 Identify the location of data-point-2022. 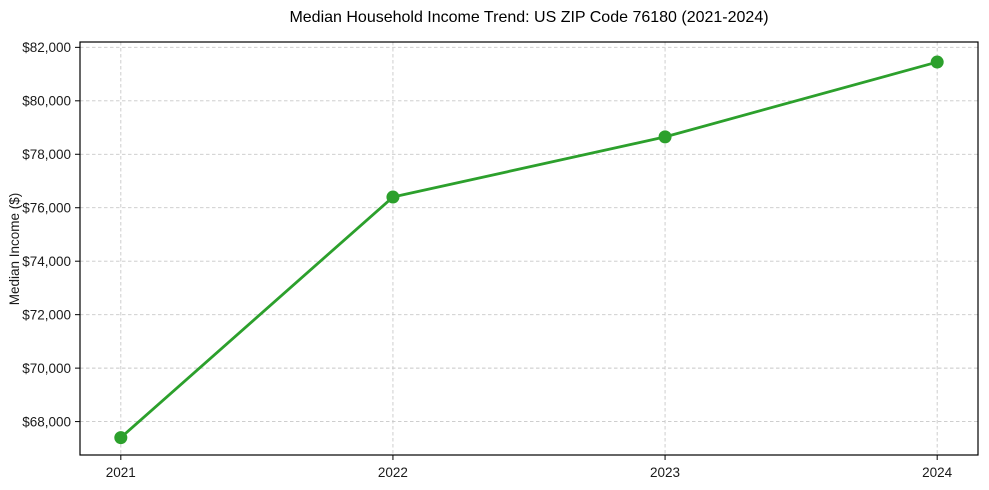
(393, 197).